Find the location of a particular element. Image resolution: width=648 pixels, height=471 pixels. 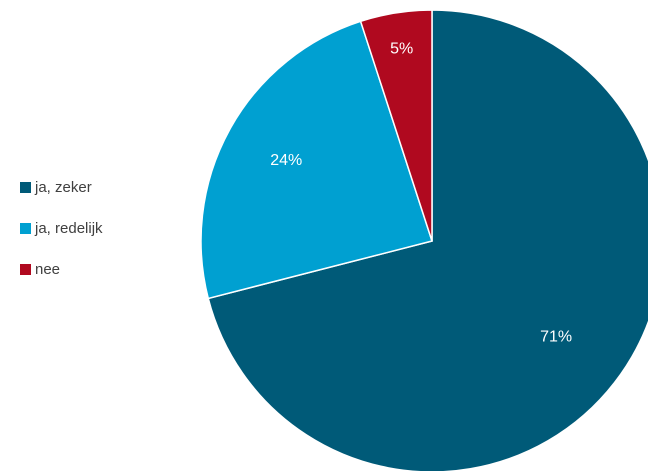

legend-label: nee is located at coordinates (48, 269).